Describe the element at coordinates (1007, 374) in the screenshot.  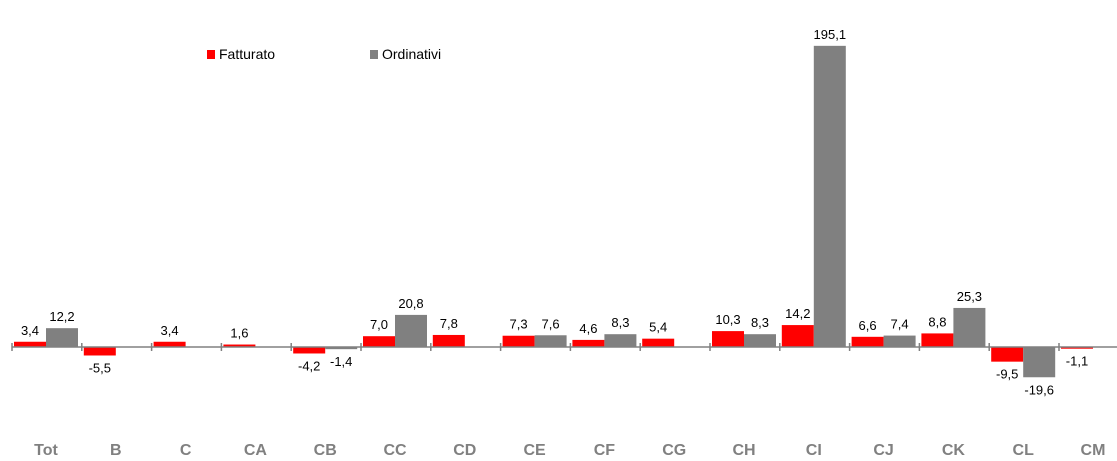
I see `data-label-fatturato-cl: -9,5` at that location.